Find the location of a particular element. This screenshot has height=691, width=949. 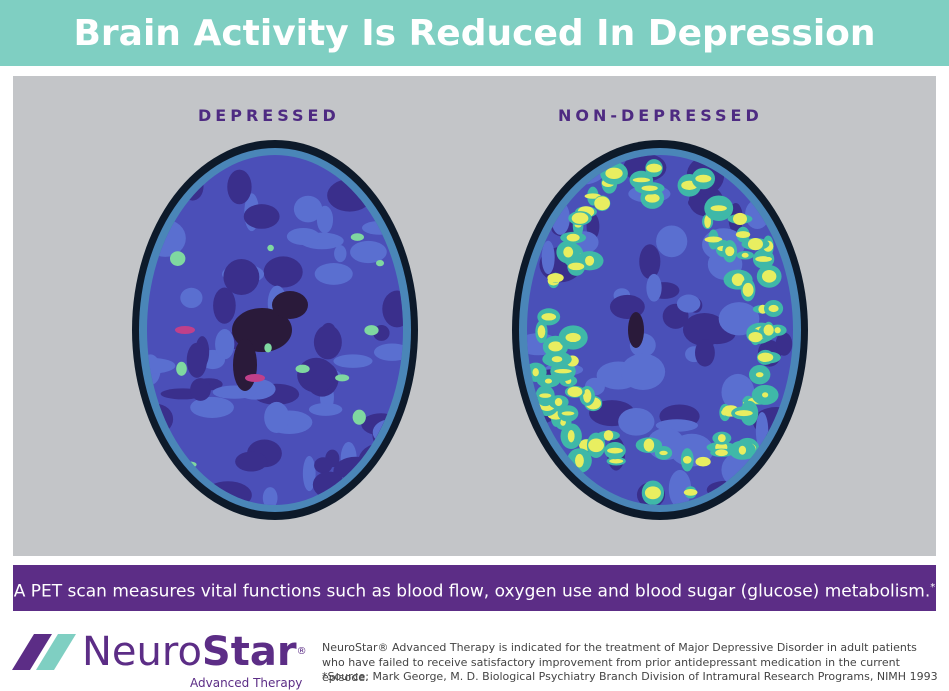

tagline: Advanced Therapy is located at coordinates (246, 683).